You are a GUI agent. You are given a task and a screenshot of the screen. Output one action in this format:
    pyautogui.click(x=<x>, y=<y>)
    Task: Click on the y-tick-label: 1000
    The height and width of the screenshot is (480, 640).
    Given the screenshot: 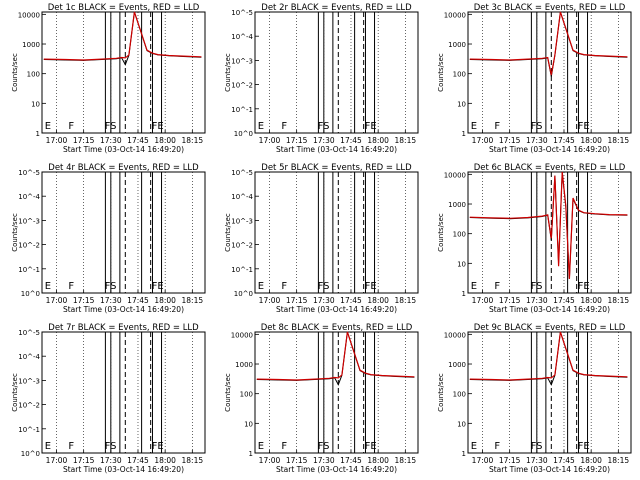 What is the action you would take?
    pyautogui.click(x=457, y=45)
    